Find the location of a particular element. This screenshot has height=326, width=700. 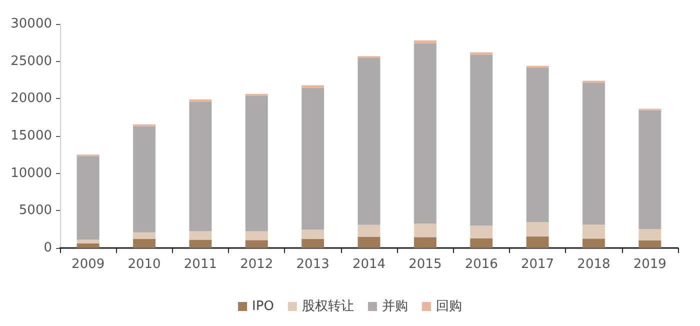

x-tick-label: 2018 is located at coordinates (593, 264).